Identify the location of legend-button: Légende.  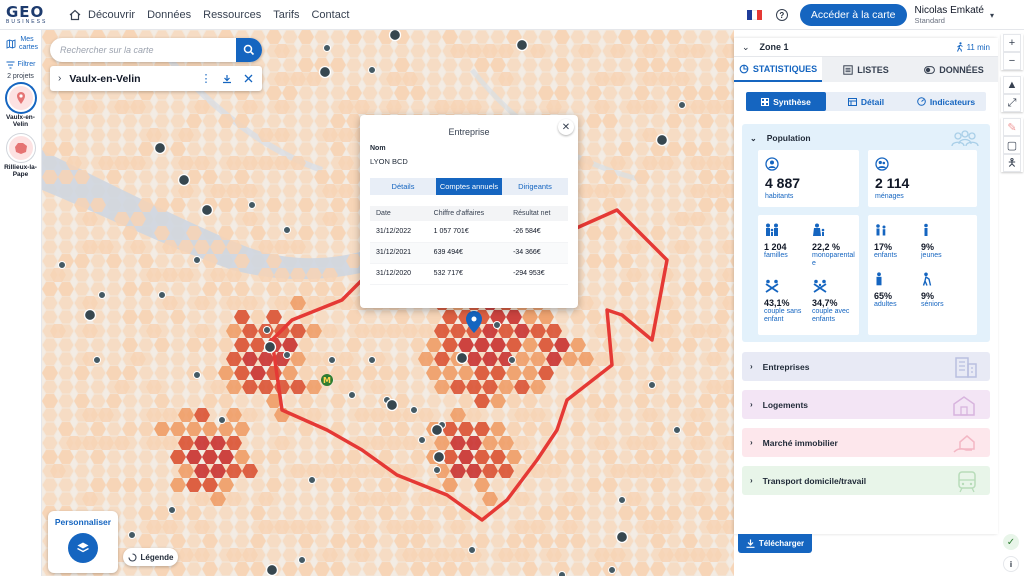
(150, 557).